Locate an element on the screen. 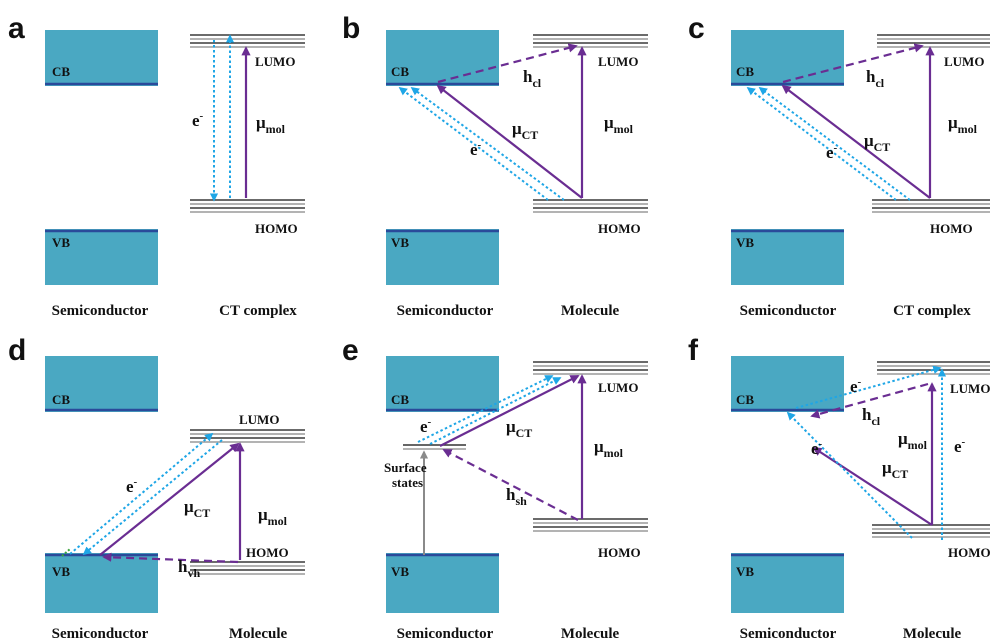 This screenshot has height=643, width=990. electron-label-right: e- is located at coordinates (960, 446).